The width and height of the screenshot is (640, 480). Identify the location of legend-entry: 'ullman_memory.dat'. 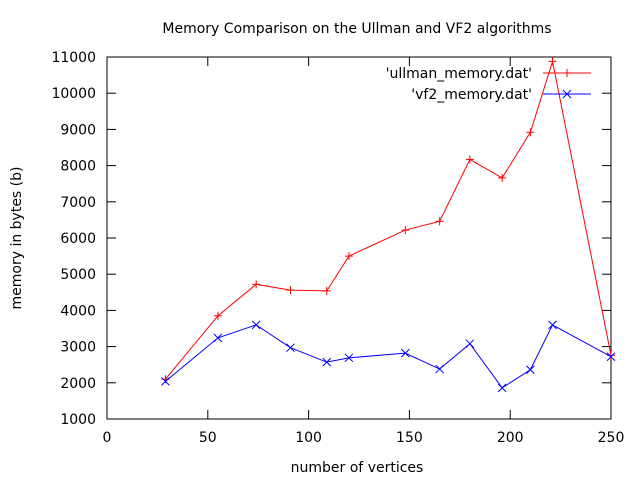
(488, 74).